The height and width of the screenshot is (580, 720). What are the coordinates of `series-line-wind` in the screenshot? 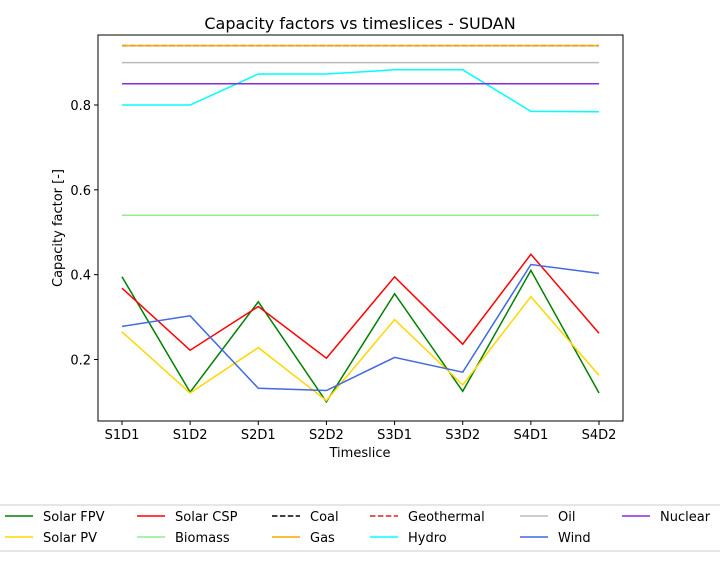 It's located at (360, 327).